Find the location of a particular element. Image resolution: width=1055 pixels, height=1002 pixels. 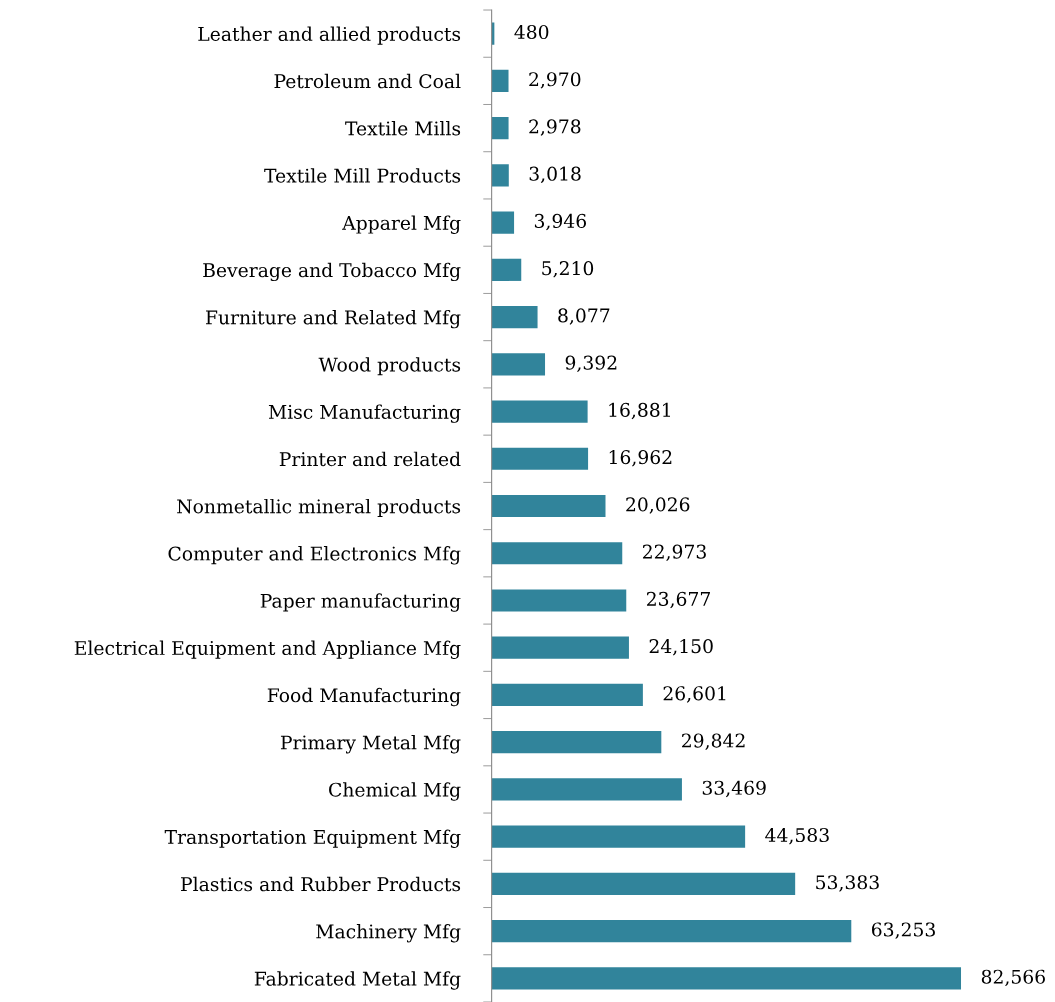

data-label: 22,973 is located at coordinates (674, 552).